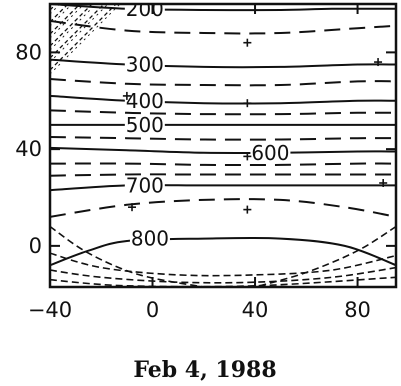 The width and height of the screenshot is (401, 386). I want to click on contour-label-800: 800, so click(150, 239).